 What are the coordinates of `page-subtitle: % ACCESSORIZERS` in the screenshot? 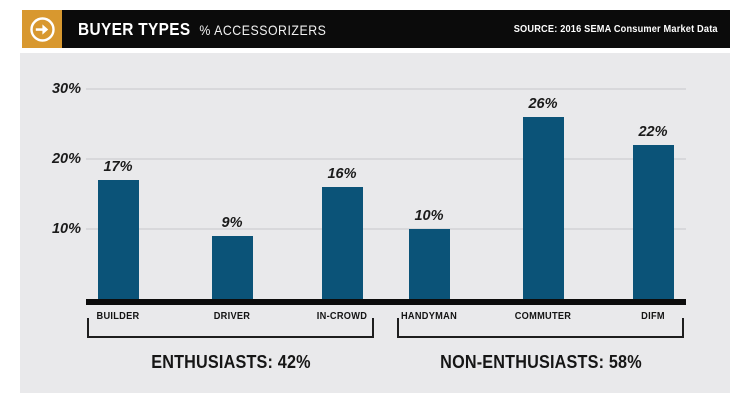 It's located at (263, 29).